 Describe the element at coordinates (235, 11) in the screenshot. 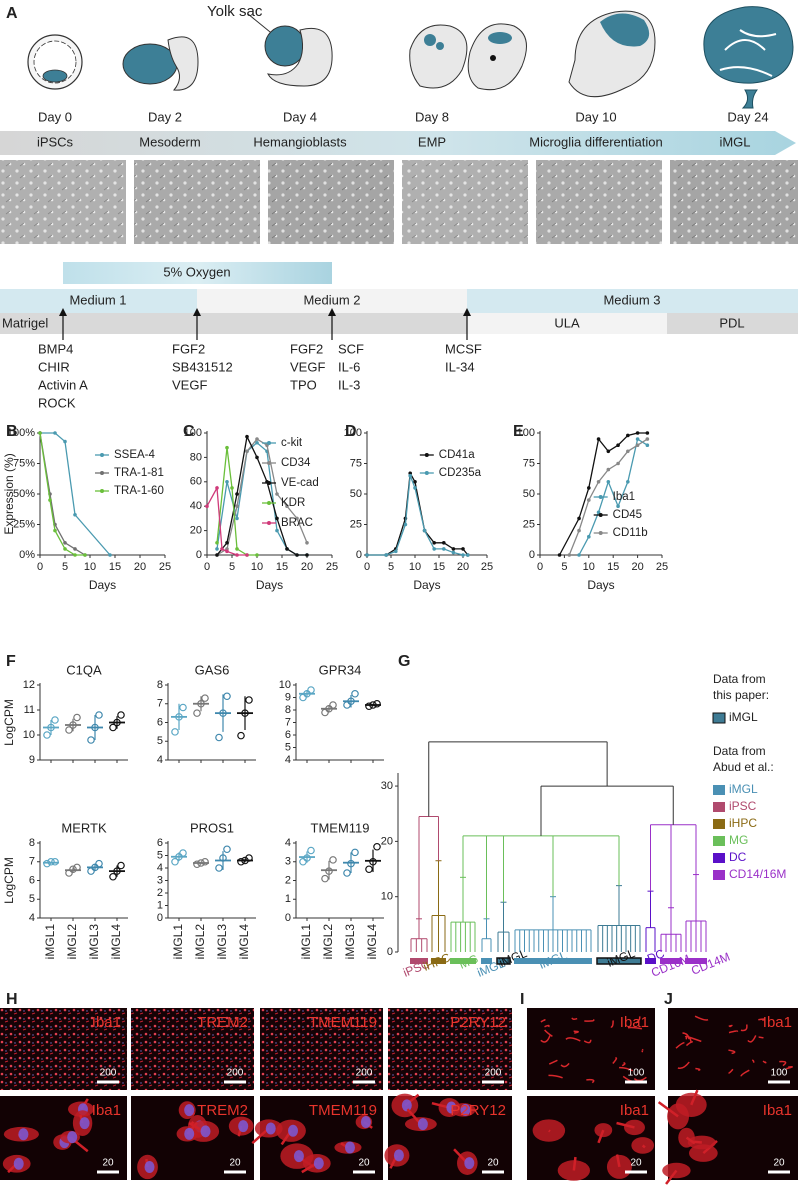

I see `annotation: Yolk sac` at that location.